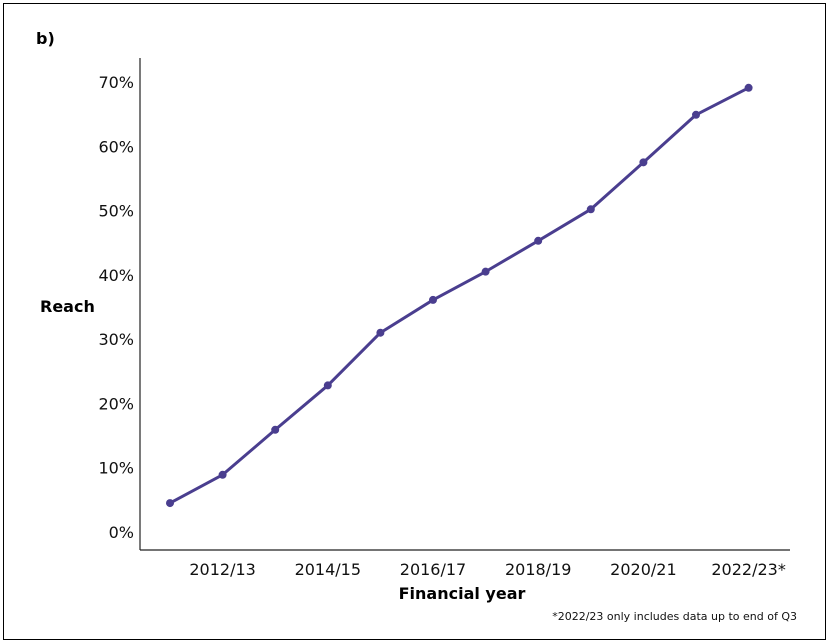 This screenshot has width=829, height=643. I want to click on y-tick-label: 20%, so click(116, 403).